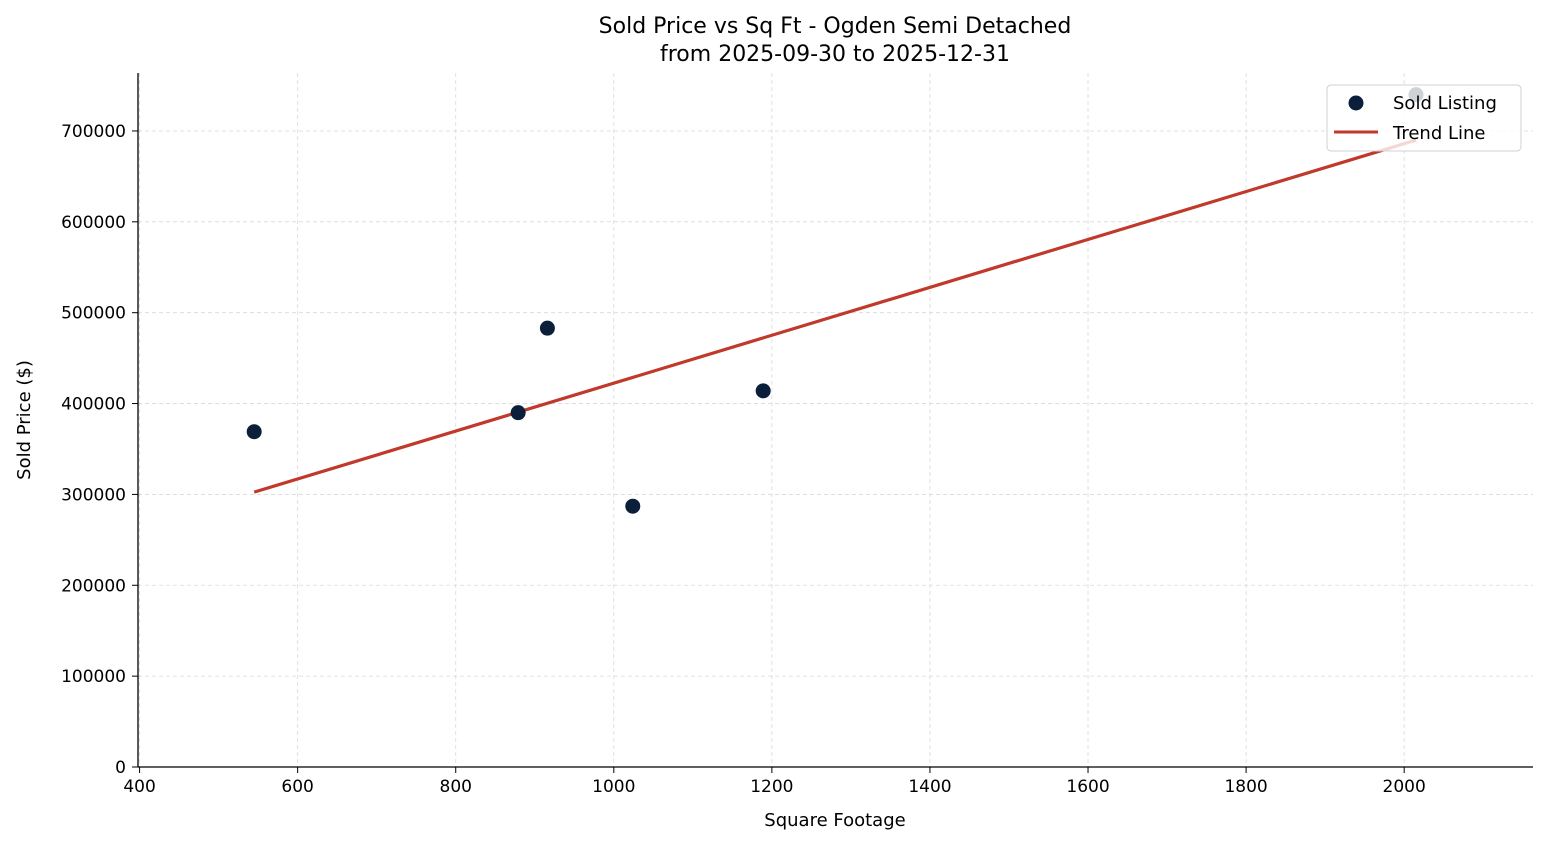  I want to click on x-tick-label: 1200, so click(771, 787).